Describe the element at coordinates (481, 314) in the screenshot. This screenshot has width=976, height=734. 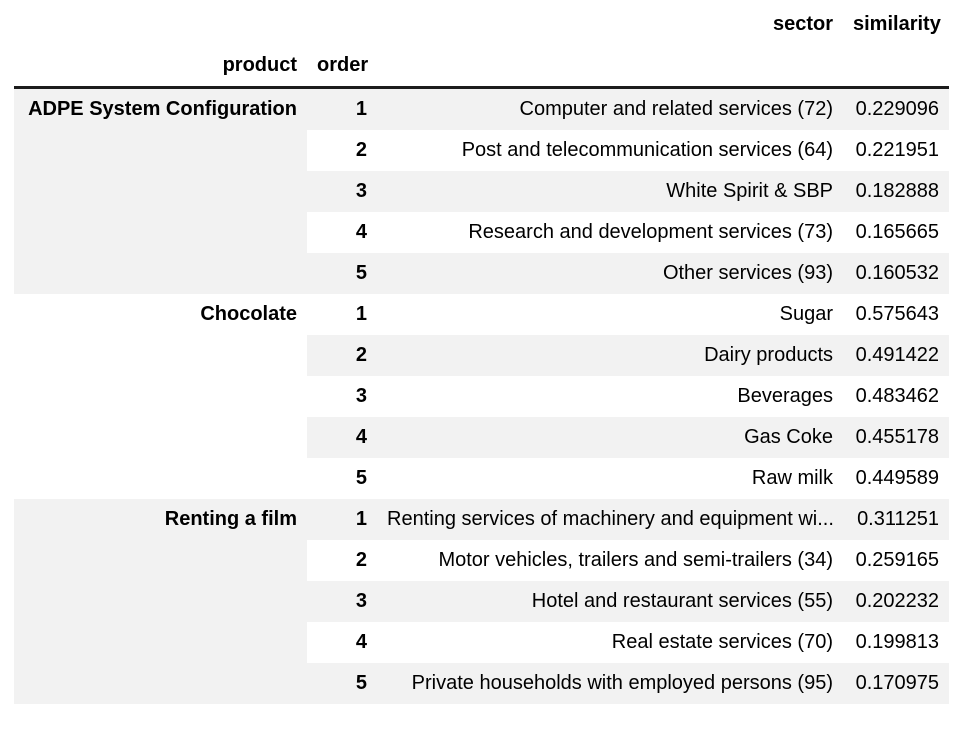
I see `table-row: Chocolate 1 Sugar 0.575643` at that location.